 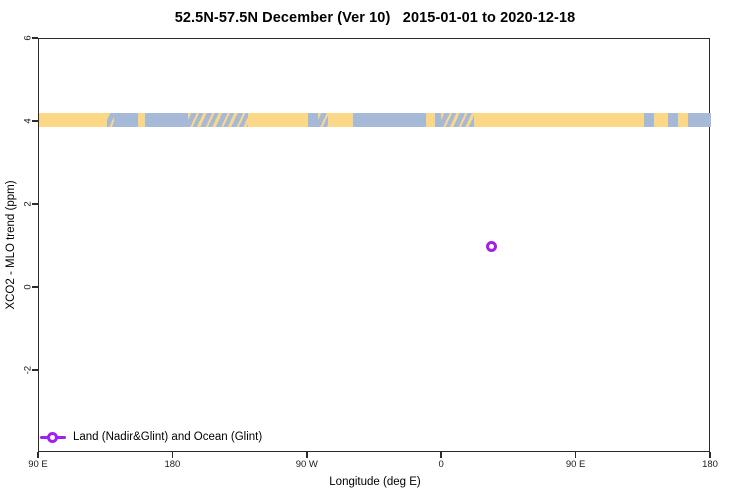 What do you see at coordinates (28, 204) in the screenshot?
I see `y-tick-label: 2` at bounding box center [28, 204].